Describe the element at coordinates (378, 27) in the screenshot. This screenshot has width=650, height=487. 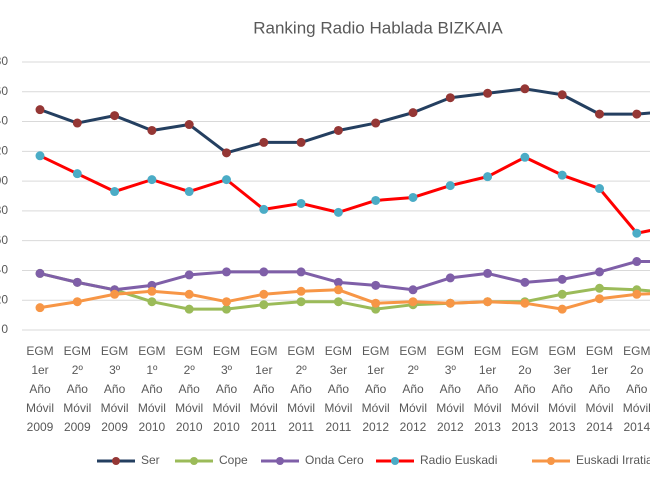
I see `chart-title: Ranking Radio Hablada BIZKAIA` at that location.